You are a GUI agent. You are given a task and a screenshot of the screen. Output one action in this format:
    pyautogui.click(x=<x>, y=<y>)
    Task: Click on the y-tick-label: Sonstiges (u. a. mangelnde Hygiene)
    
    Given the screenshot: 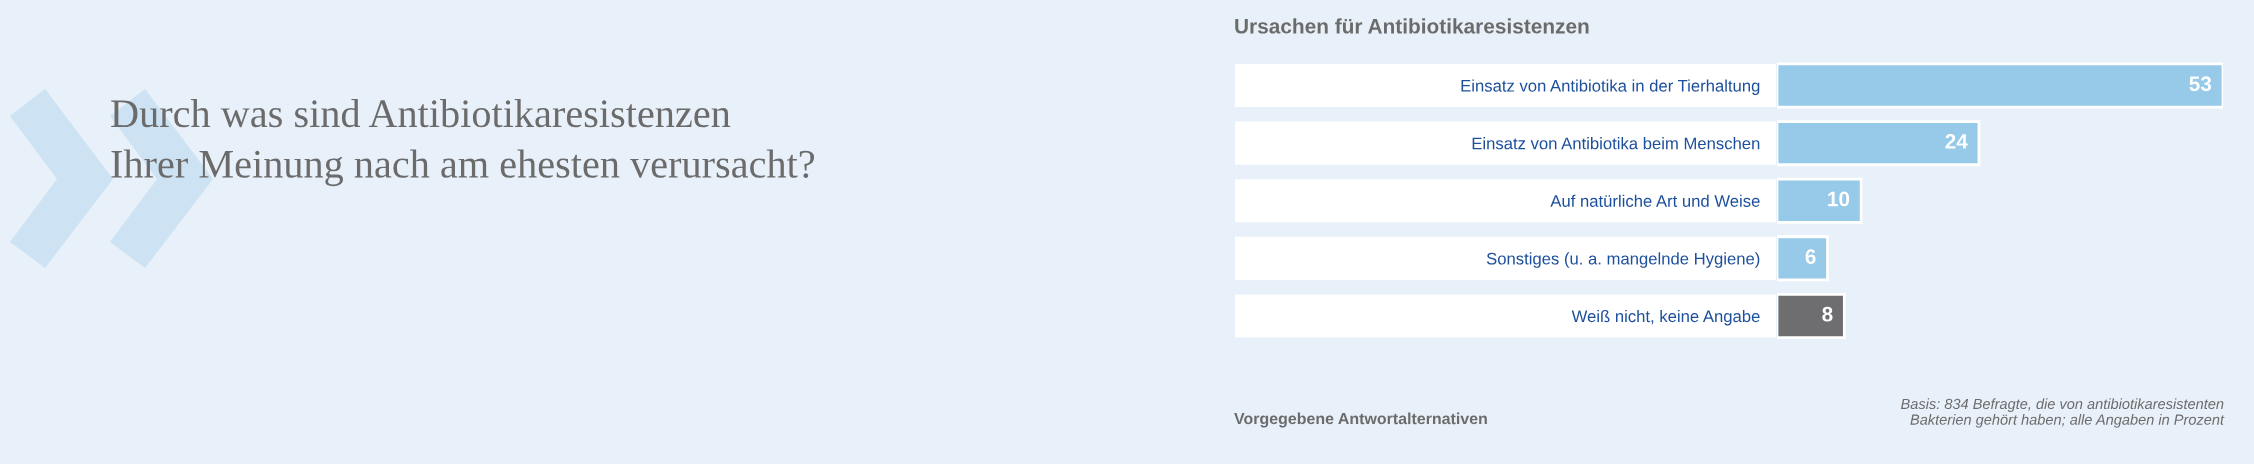 What is the action you would take?
    pyautogui.click(x=1623, y=260)
    